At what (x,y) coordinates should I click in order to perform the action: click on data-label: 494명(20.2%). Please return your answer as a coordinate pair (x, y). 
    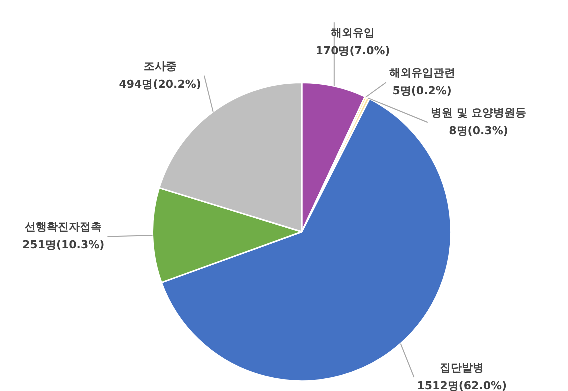
    Looking at the image, I should click on (160, 84).